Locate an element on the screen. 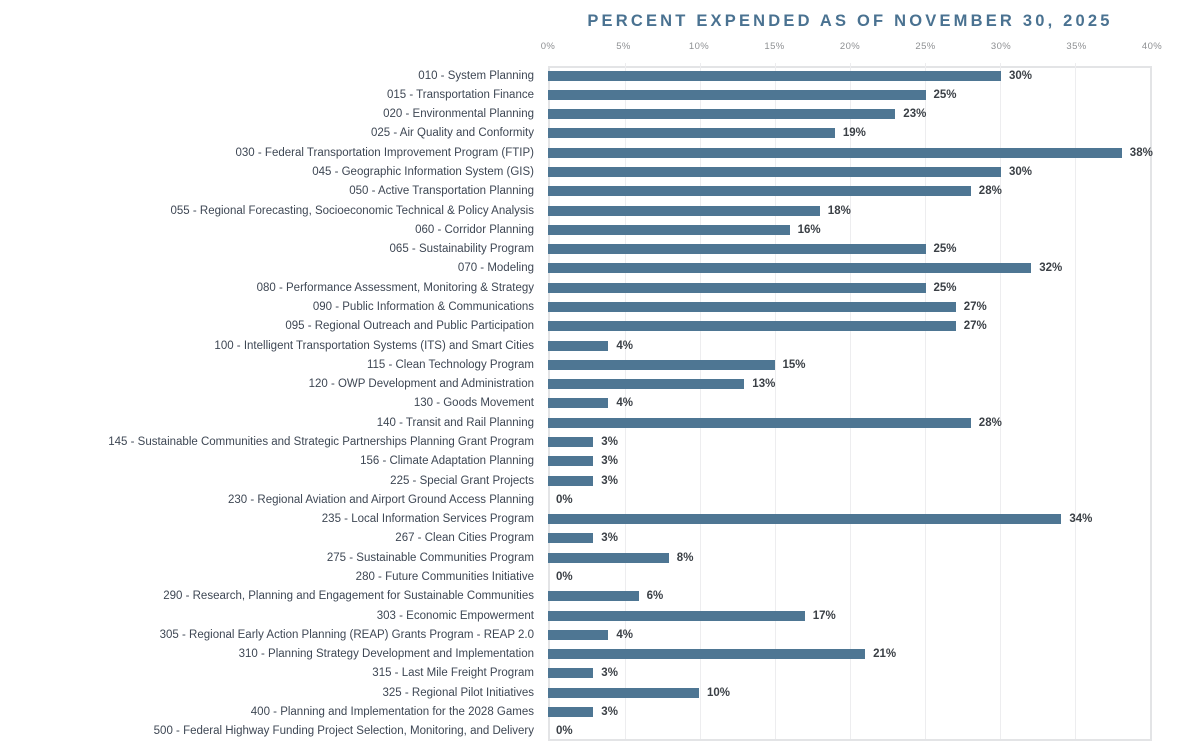  value-label: 15% is located at coordinates (794, 364).